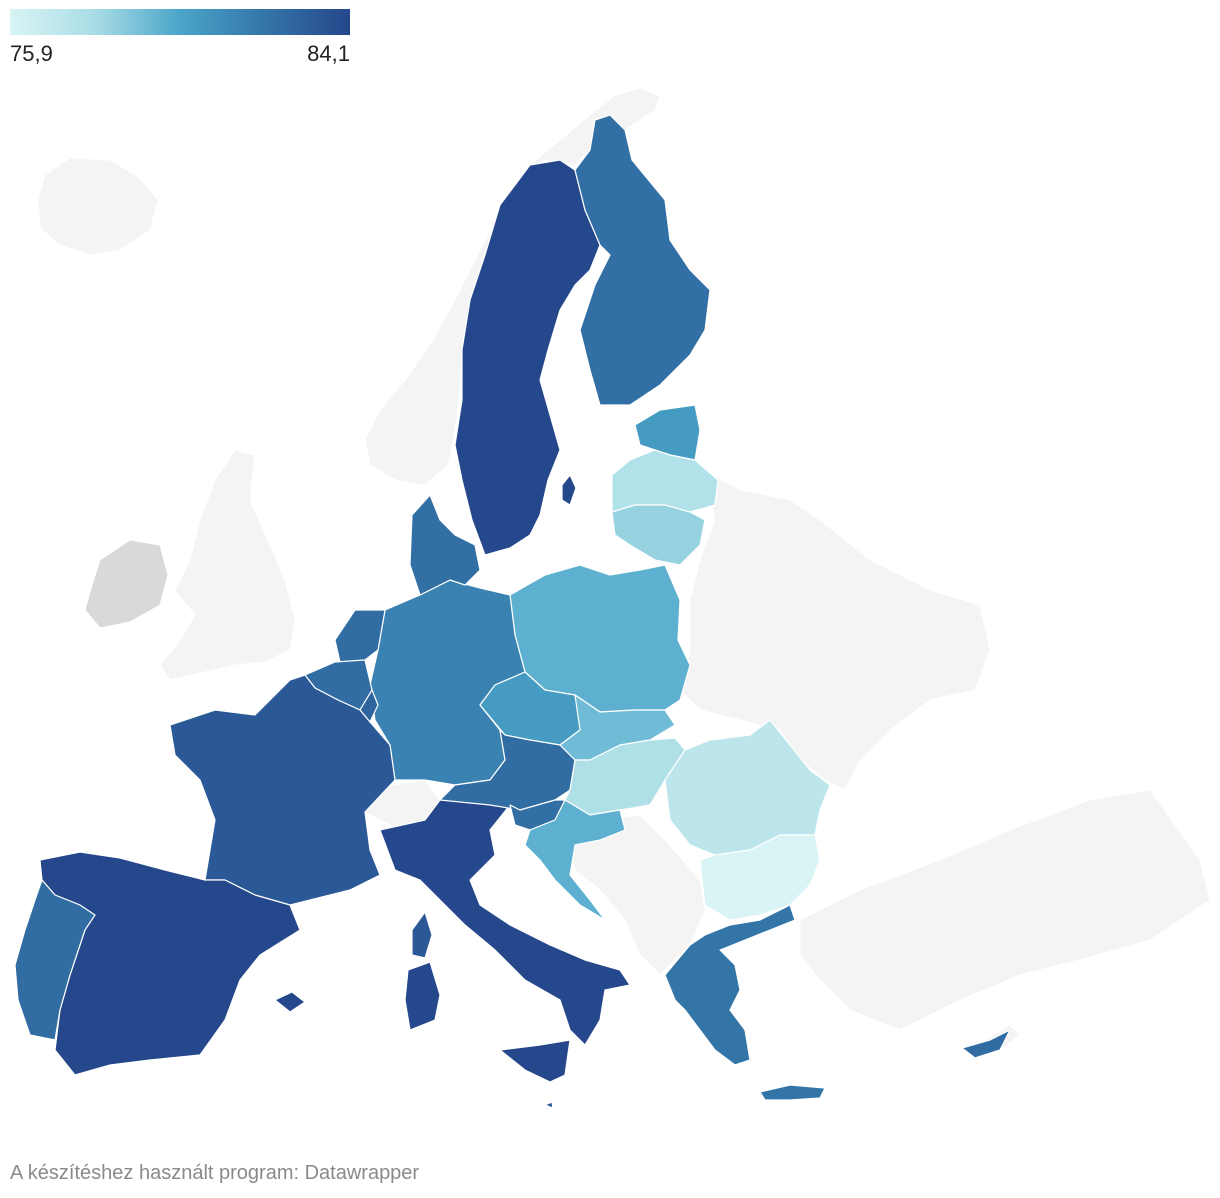 The width and height of the screenshot is (1220, 1198). Describe the element at coordinates (98, 206) in the screenshot. I see `iceland` at that location.